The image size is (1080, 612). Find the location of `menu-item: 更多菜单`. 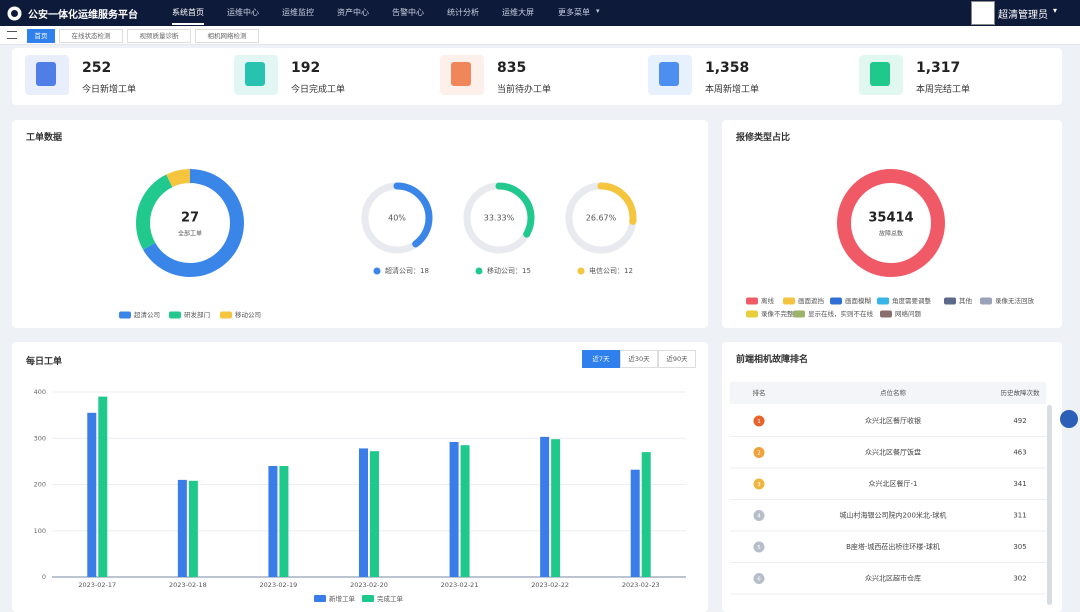

menu-item: 更多菜单 is located at coordinates (574, 12).